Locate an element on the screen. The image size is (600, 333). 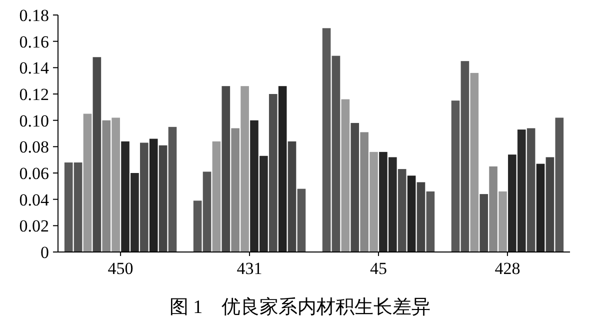
y-tick-label: 0.10 is located at coordinates (34, 120).